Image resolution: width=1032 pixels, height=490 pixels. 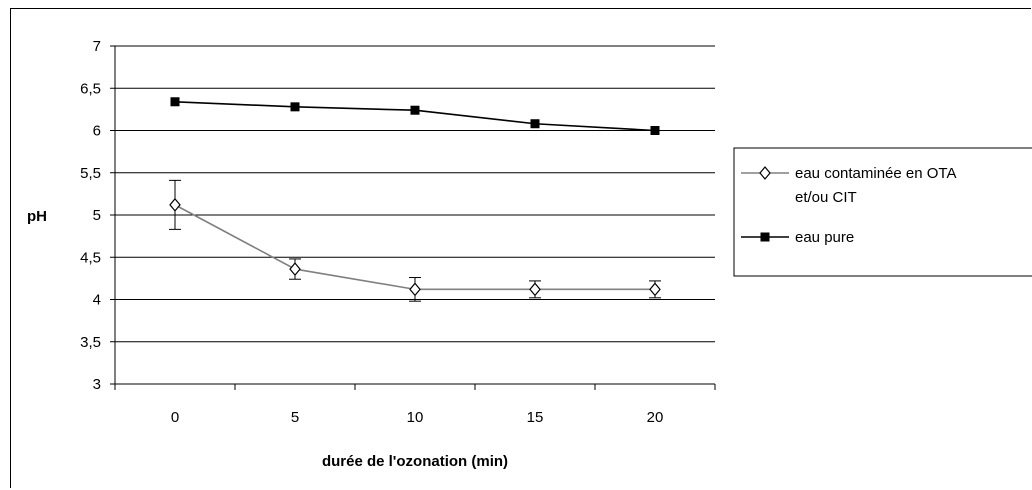 What do you see at coordinates (90, 88) in the screenshot?
I see `y-tick-label: 6,5` at bounding box center [90, 88].